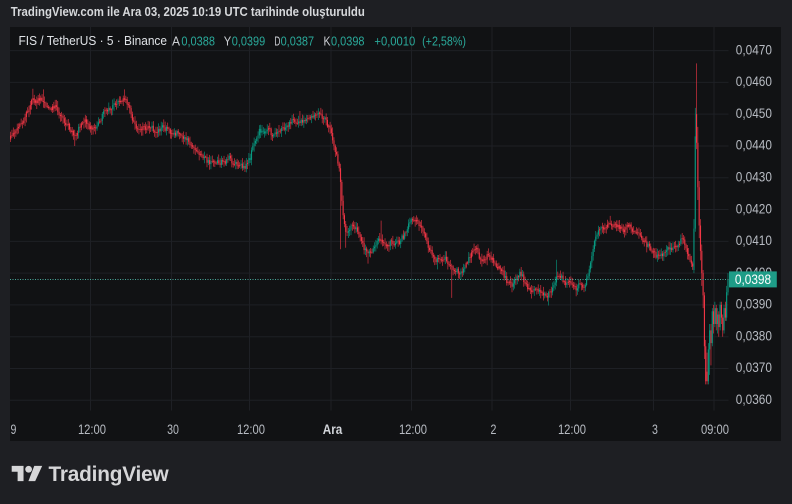 This screenshot has height=504, width=792. What do you see at coordinates (754, 335) in the screenshot?
I see `svg-text: 0,0380` at bounding box center [754, 335].